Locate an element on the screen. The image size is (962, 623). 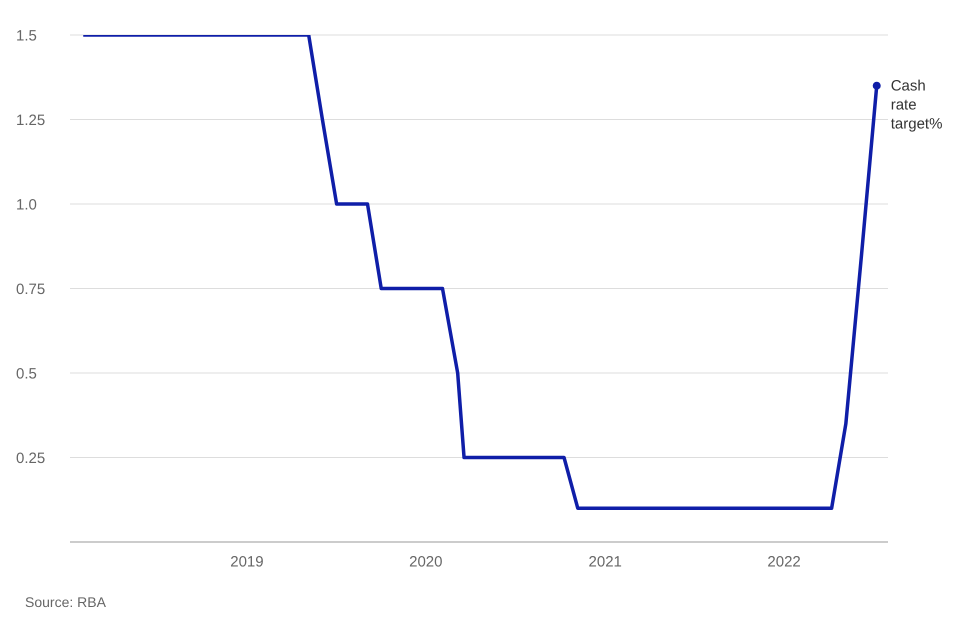
y-tick-label: 0.25 is located at coordinates (31, 458).